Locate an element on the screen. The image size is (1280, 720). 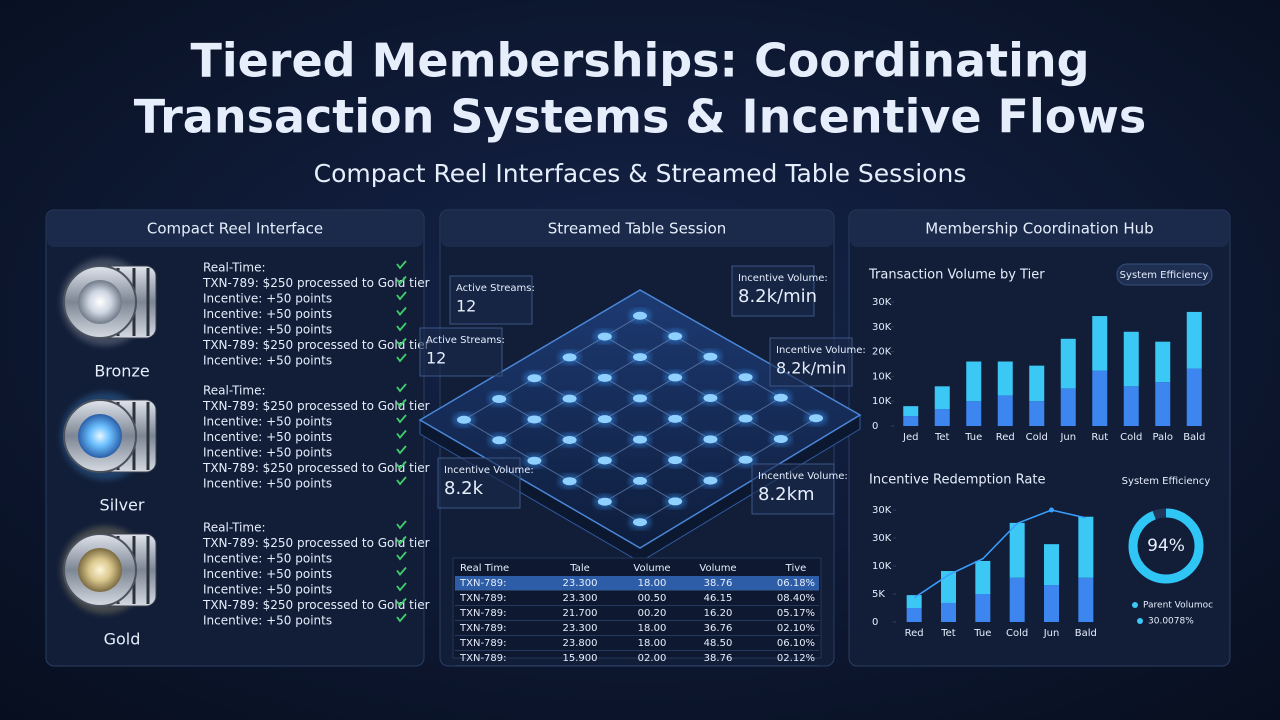
callout-value: 12 is located at coordinates (436, 358).